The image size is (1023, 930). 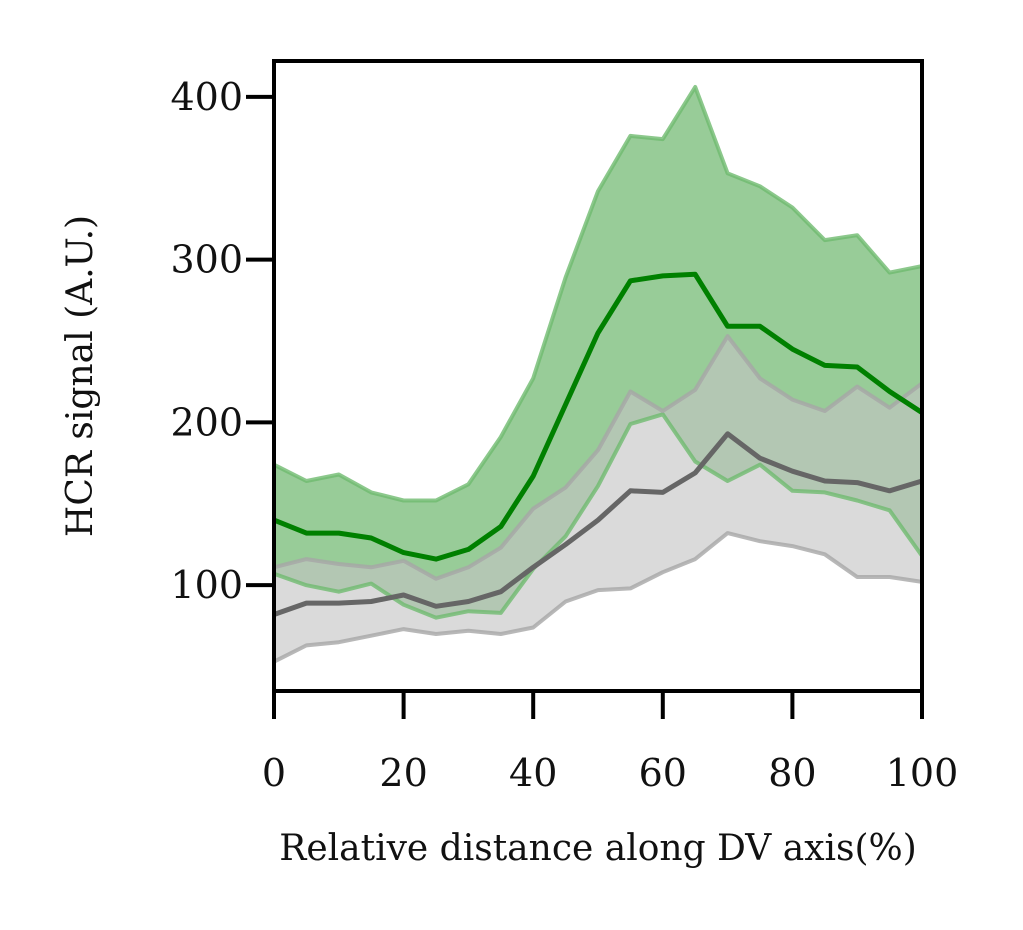 What do you see at coordinates (80, 376) in the screenshot?
I see `y-axis-label: HCR signal (A.U.)` at bounding box center [80, 376].